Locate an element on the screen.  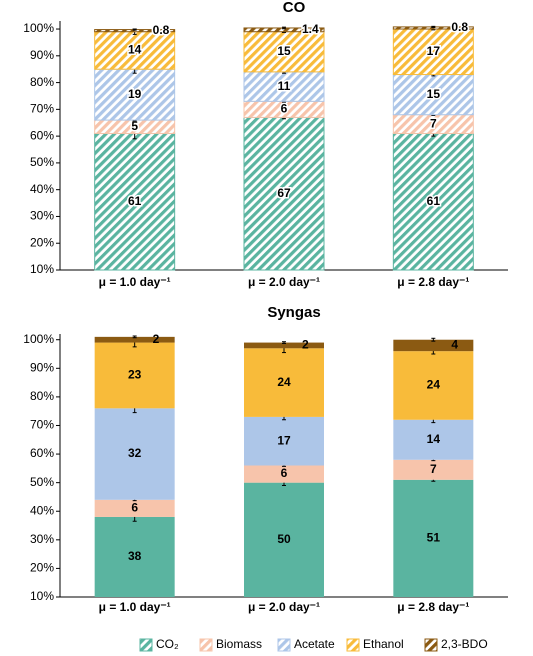
legend-label: CO₂ is located at coordinates (167, 644).